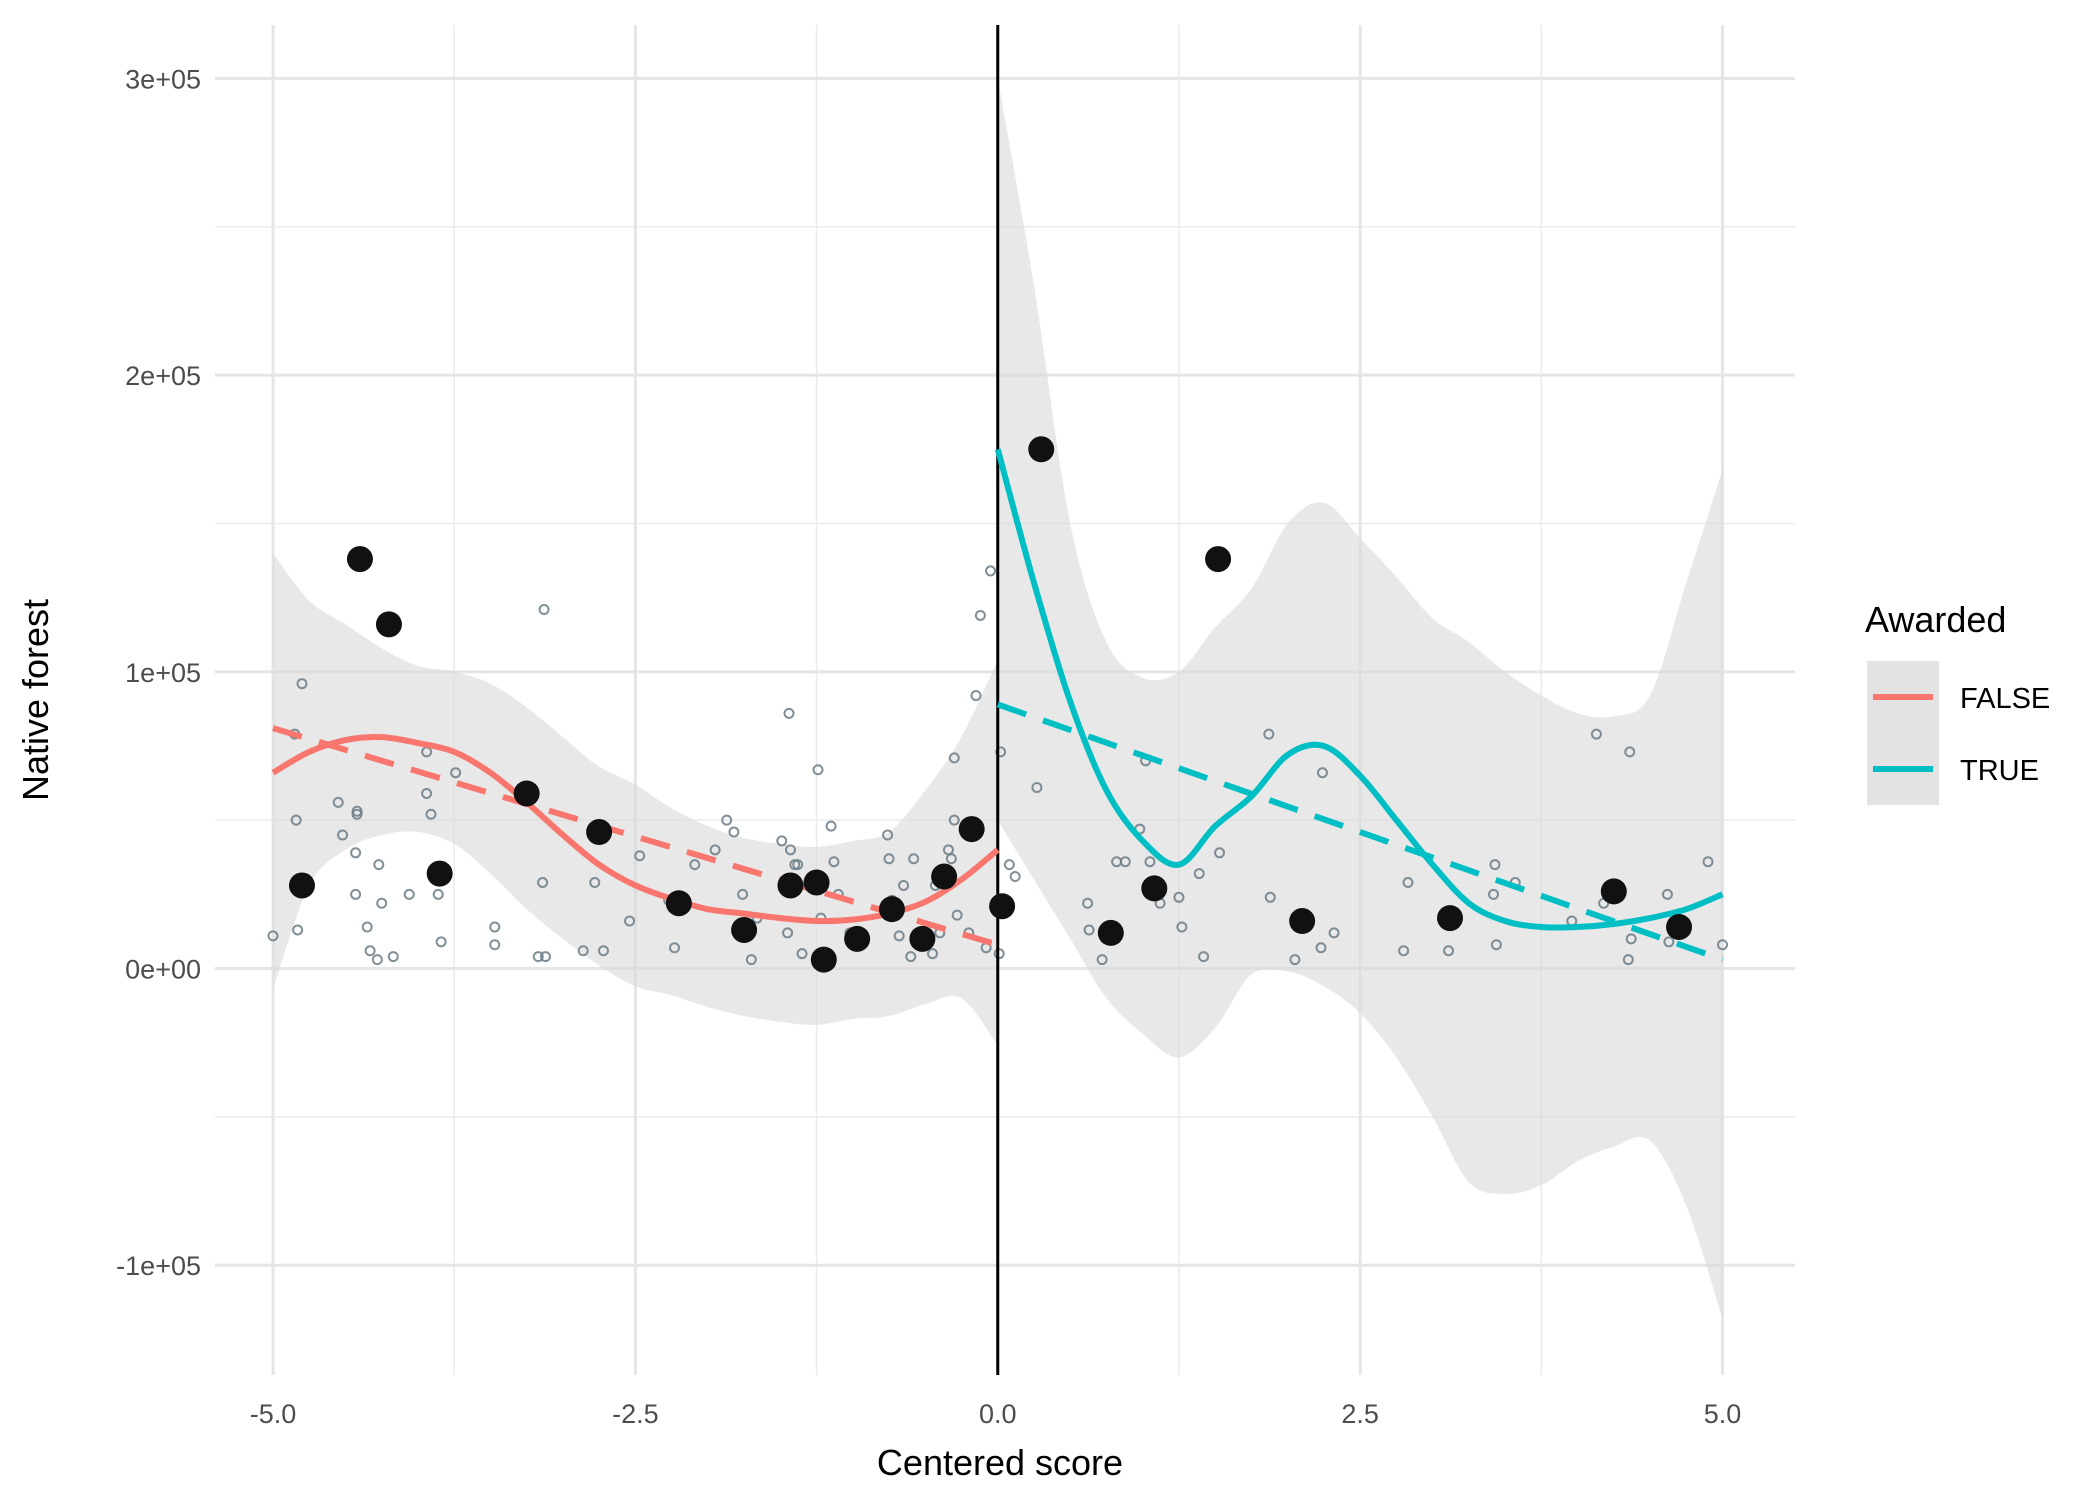  What do you see at coordinates (1360, 1414) in the screenshot?
I see `x-tick-label: 2.5` at bounding box center [1360, 1414].